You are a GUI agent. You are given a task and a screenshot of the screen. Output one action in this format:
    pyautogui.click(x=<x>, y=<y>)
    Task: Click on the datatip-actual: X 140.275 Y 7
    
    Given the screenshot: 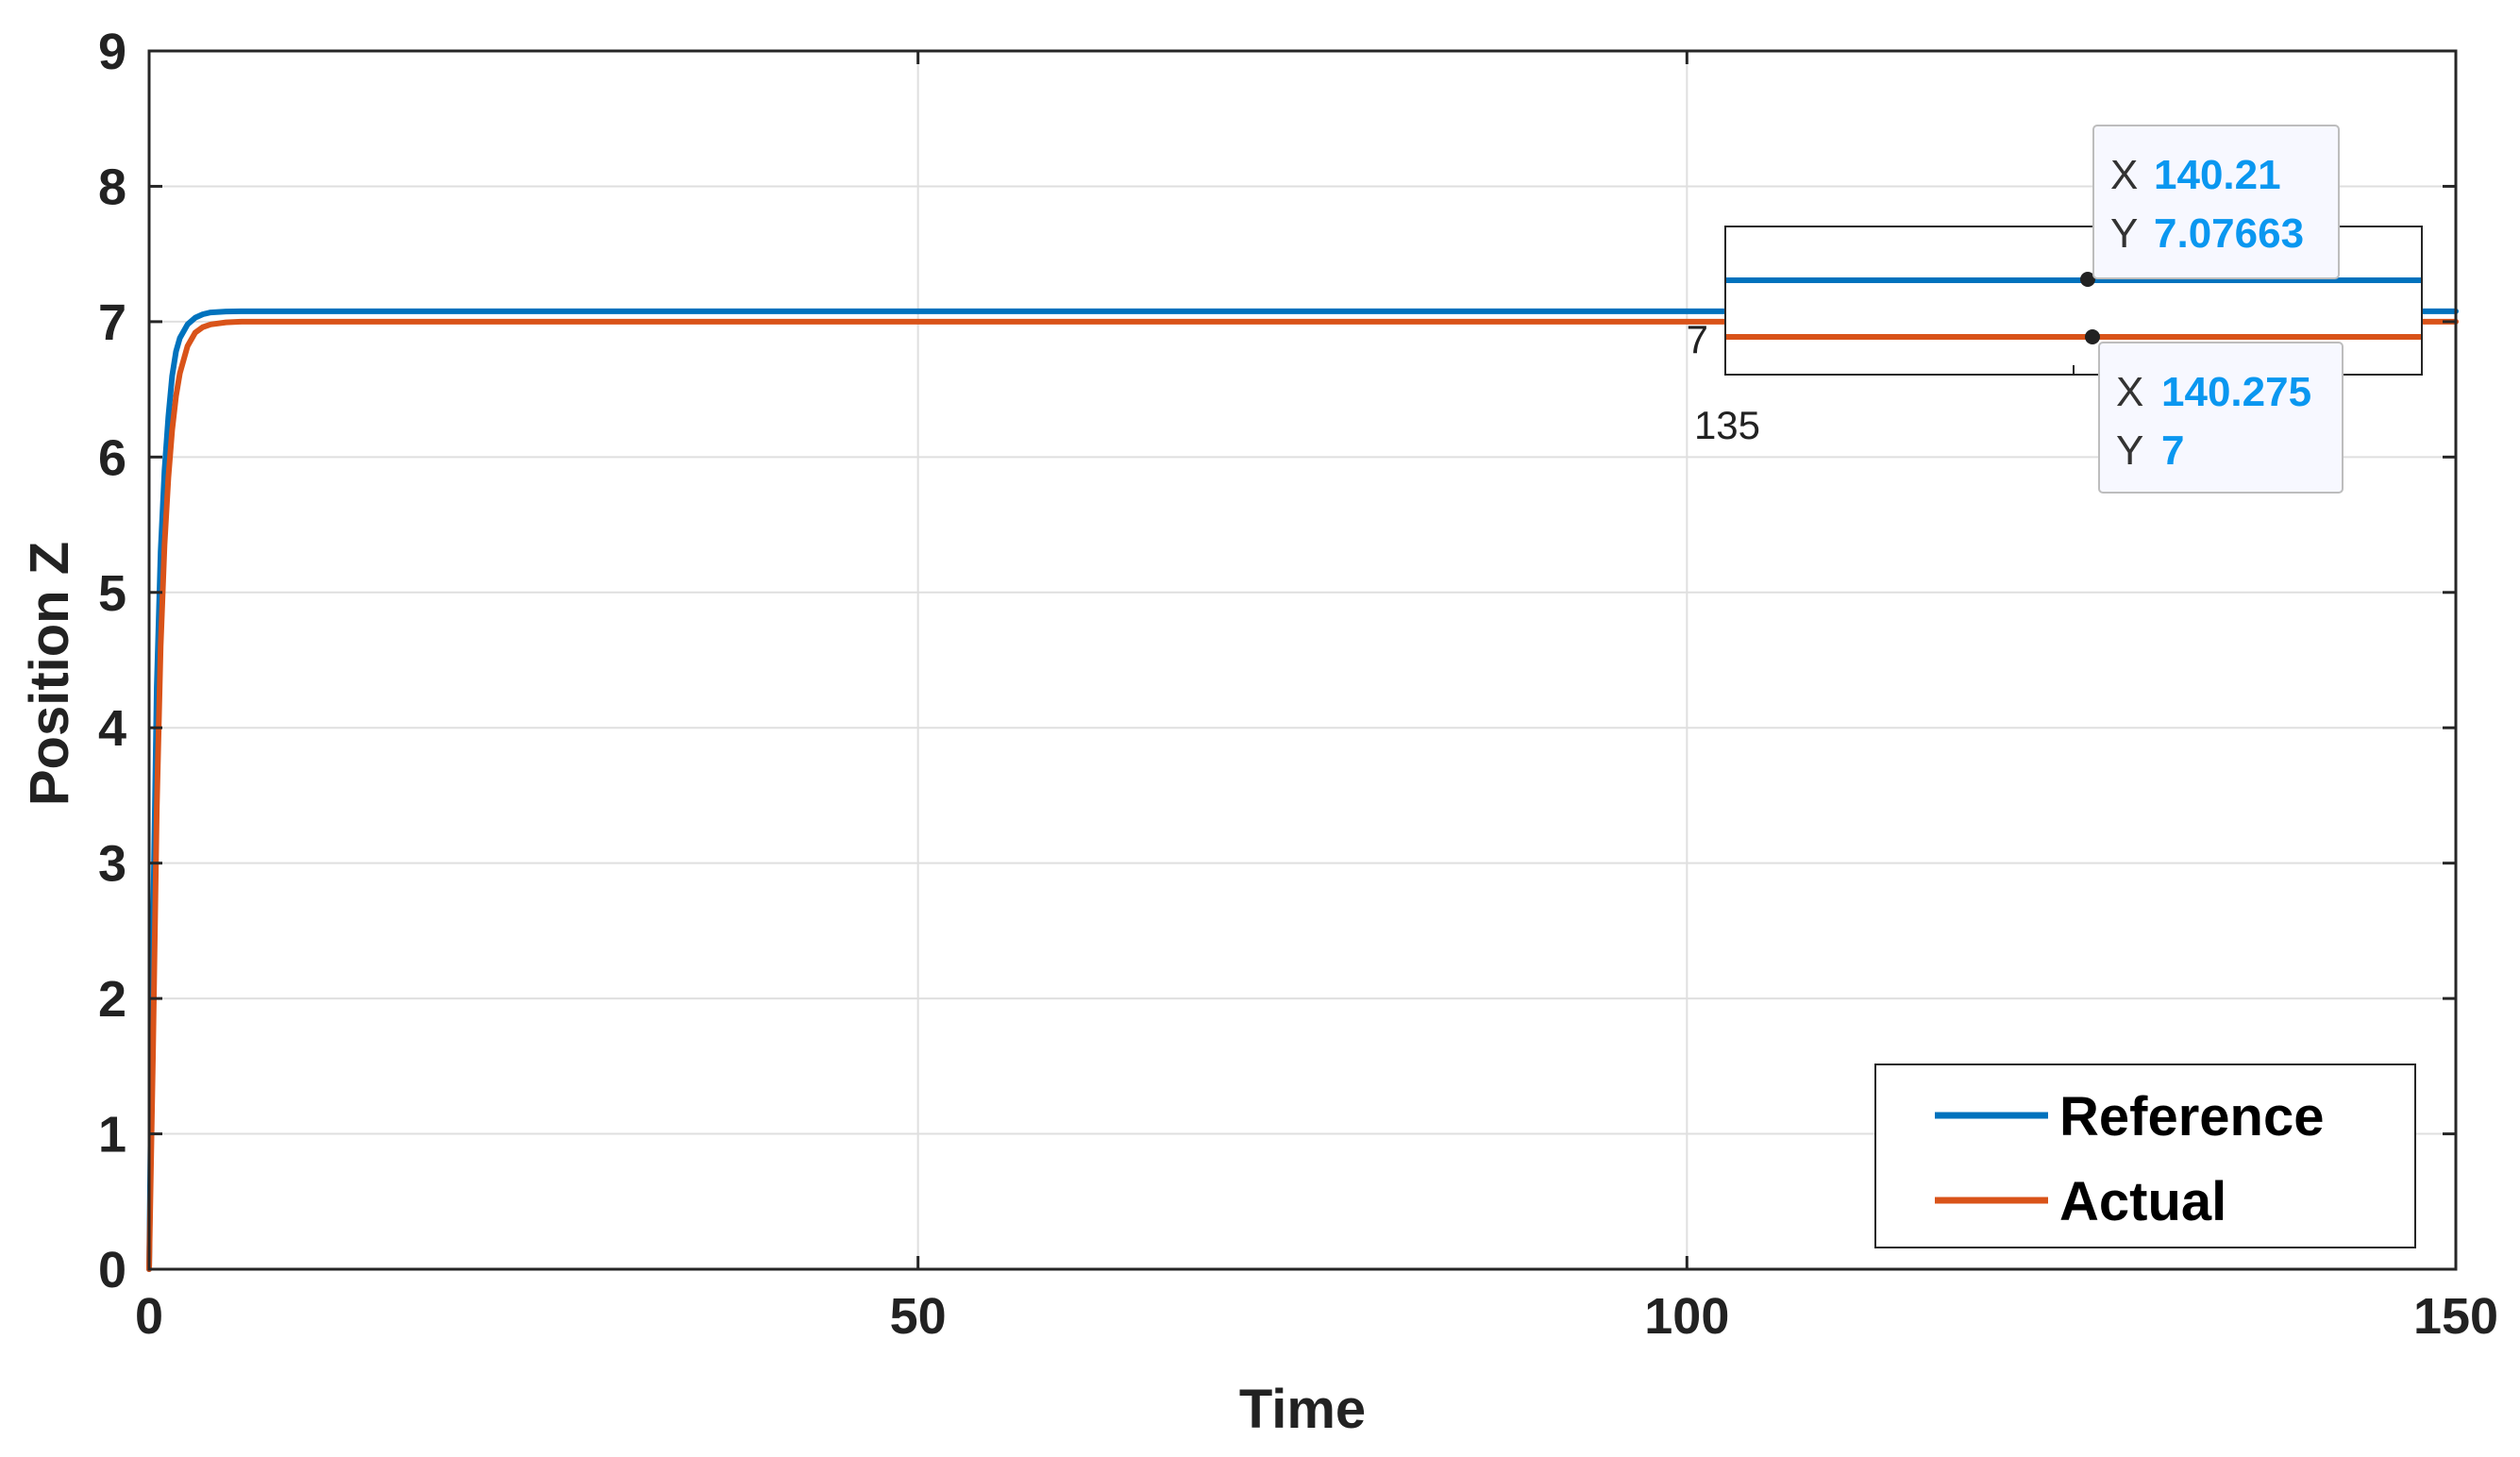 What is the action you would take?
    pyautogui.click(x=2221, y=418)
    